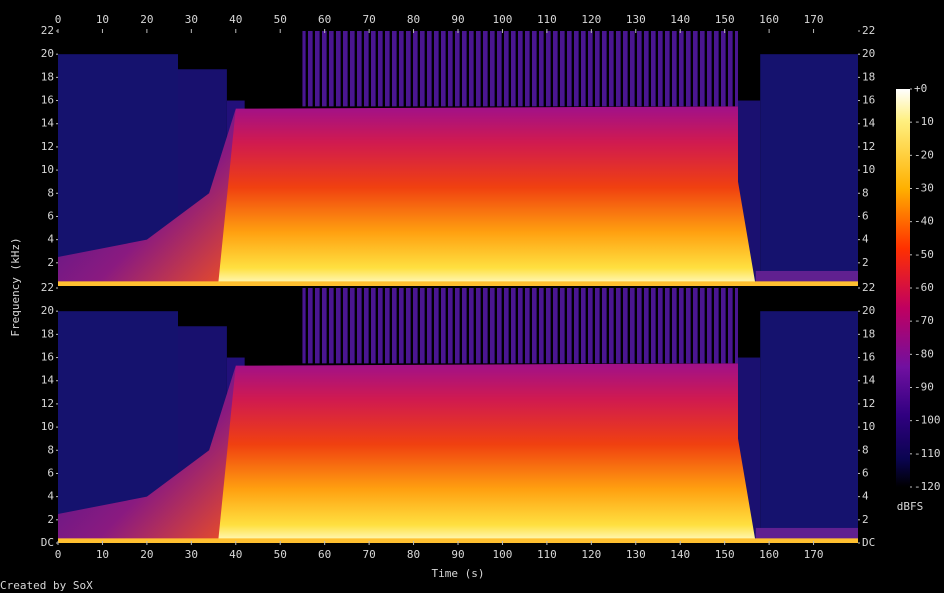 The width and height of the screenshot is (944, 593). I want to click on y-tick-label: DC, so click(47, 542).